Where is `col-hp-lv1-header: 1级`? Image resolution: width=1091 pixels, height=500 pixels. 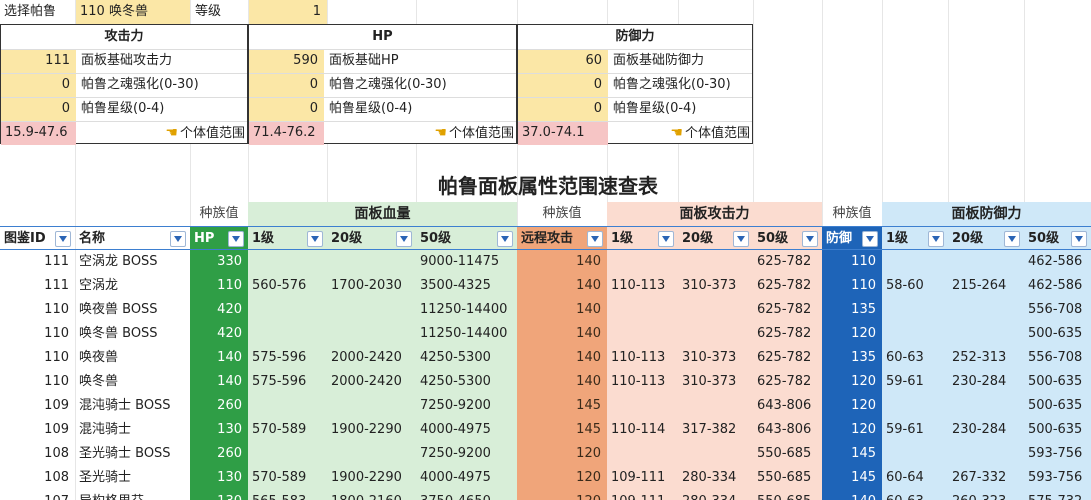
col-hp-lv1-header: 1级 is located at coordinates (287, 238).